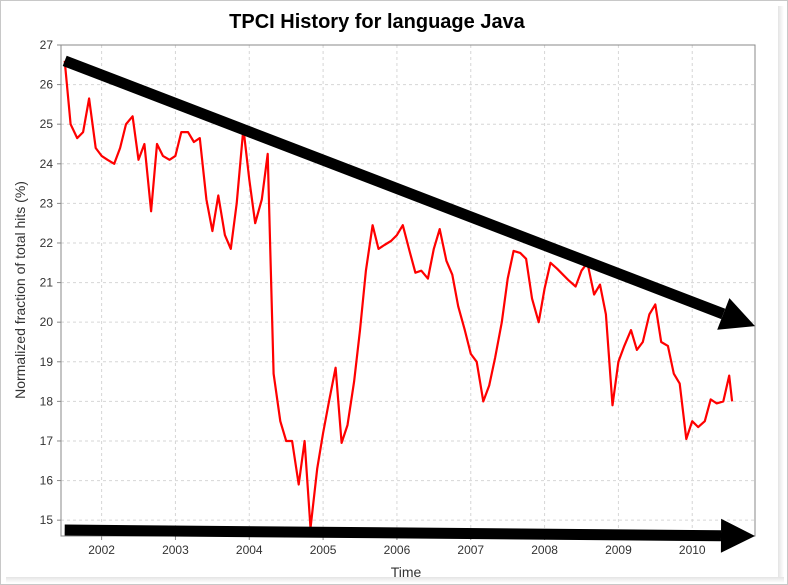 The image size is (788, 585). I want to click on x-axis-title: Time, so click(406, 572).